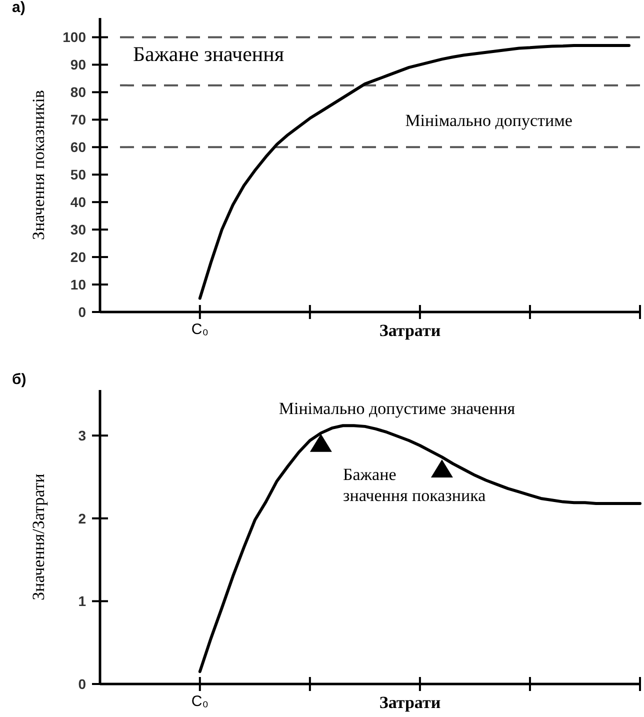 This screenshot has height=717, width=644. I want to click on y-tick-label: 10, so click(78, 284).